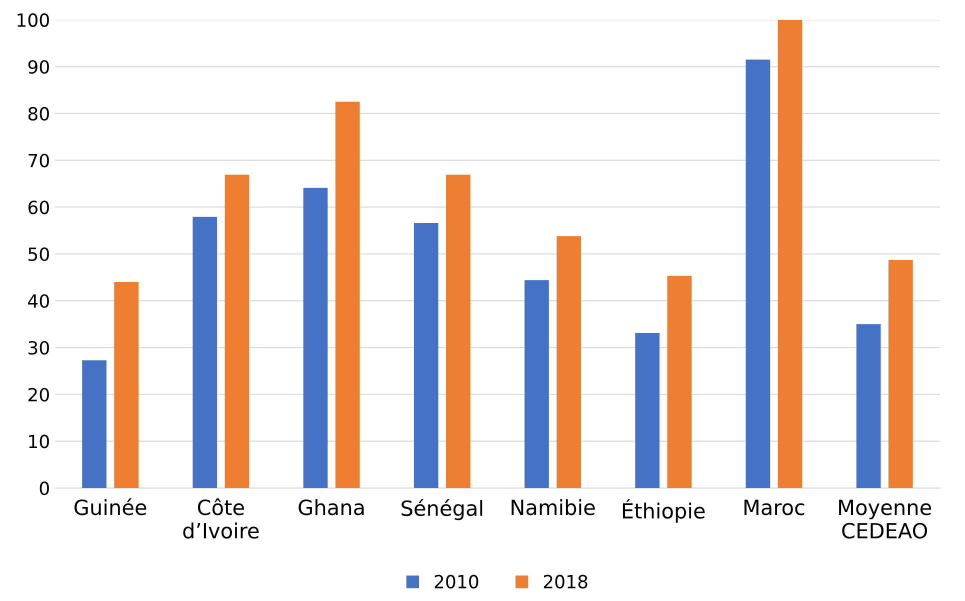 This screenshot has width=965, height=601. What do you see at coordinates (221, 518) in the screenshot?
I see `x-tick-label: Côte d’Ivoire` at bounding box center [221, 518].